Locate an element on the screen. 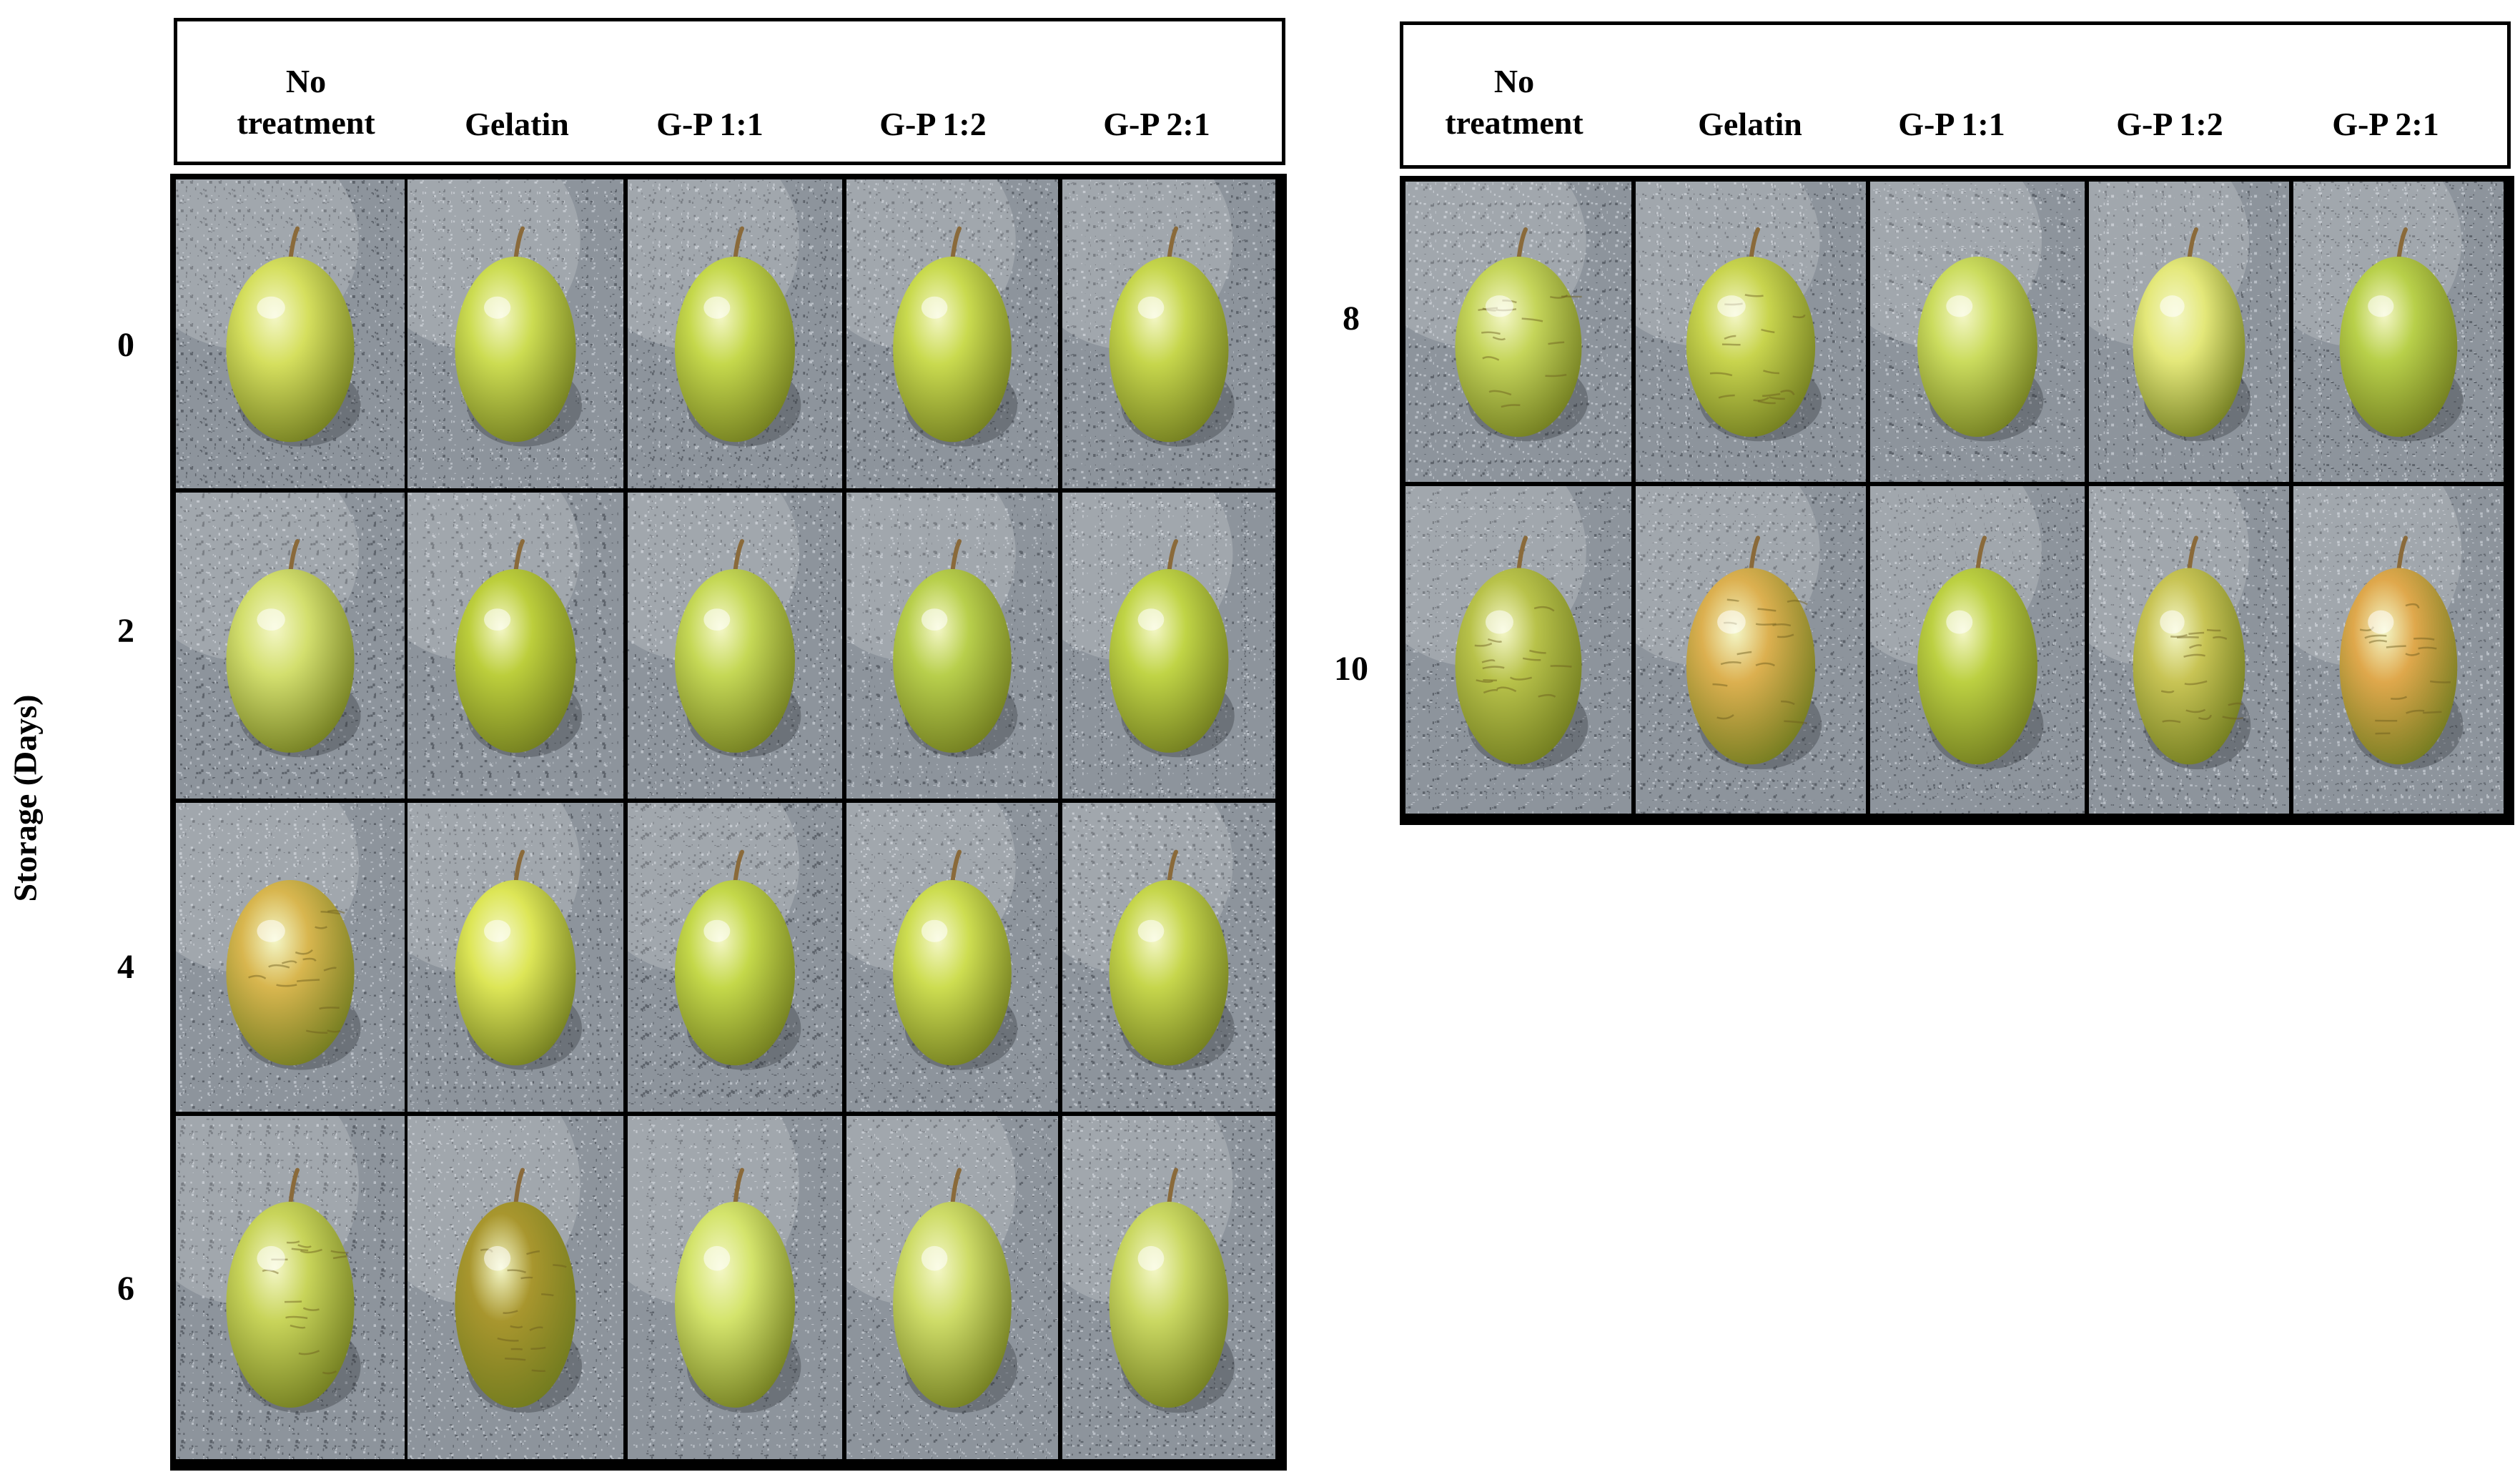 Image resolution: width=2520 pixels, height=1477 pixels. left-column-label: G-P 2:1 is located at coordinates (1156, 124).